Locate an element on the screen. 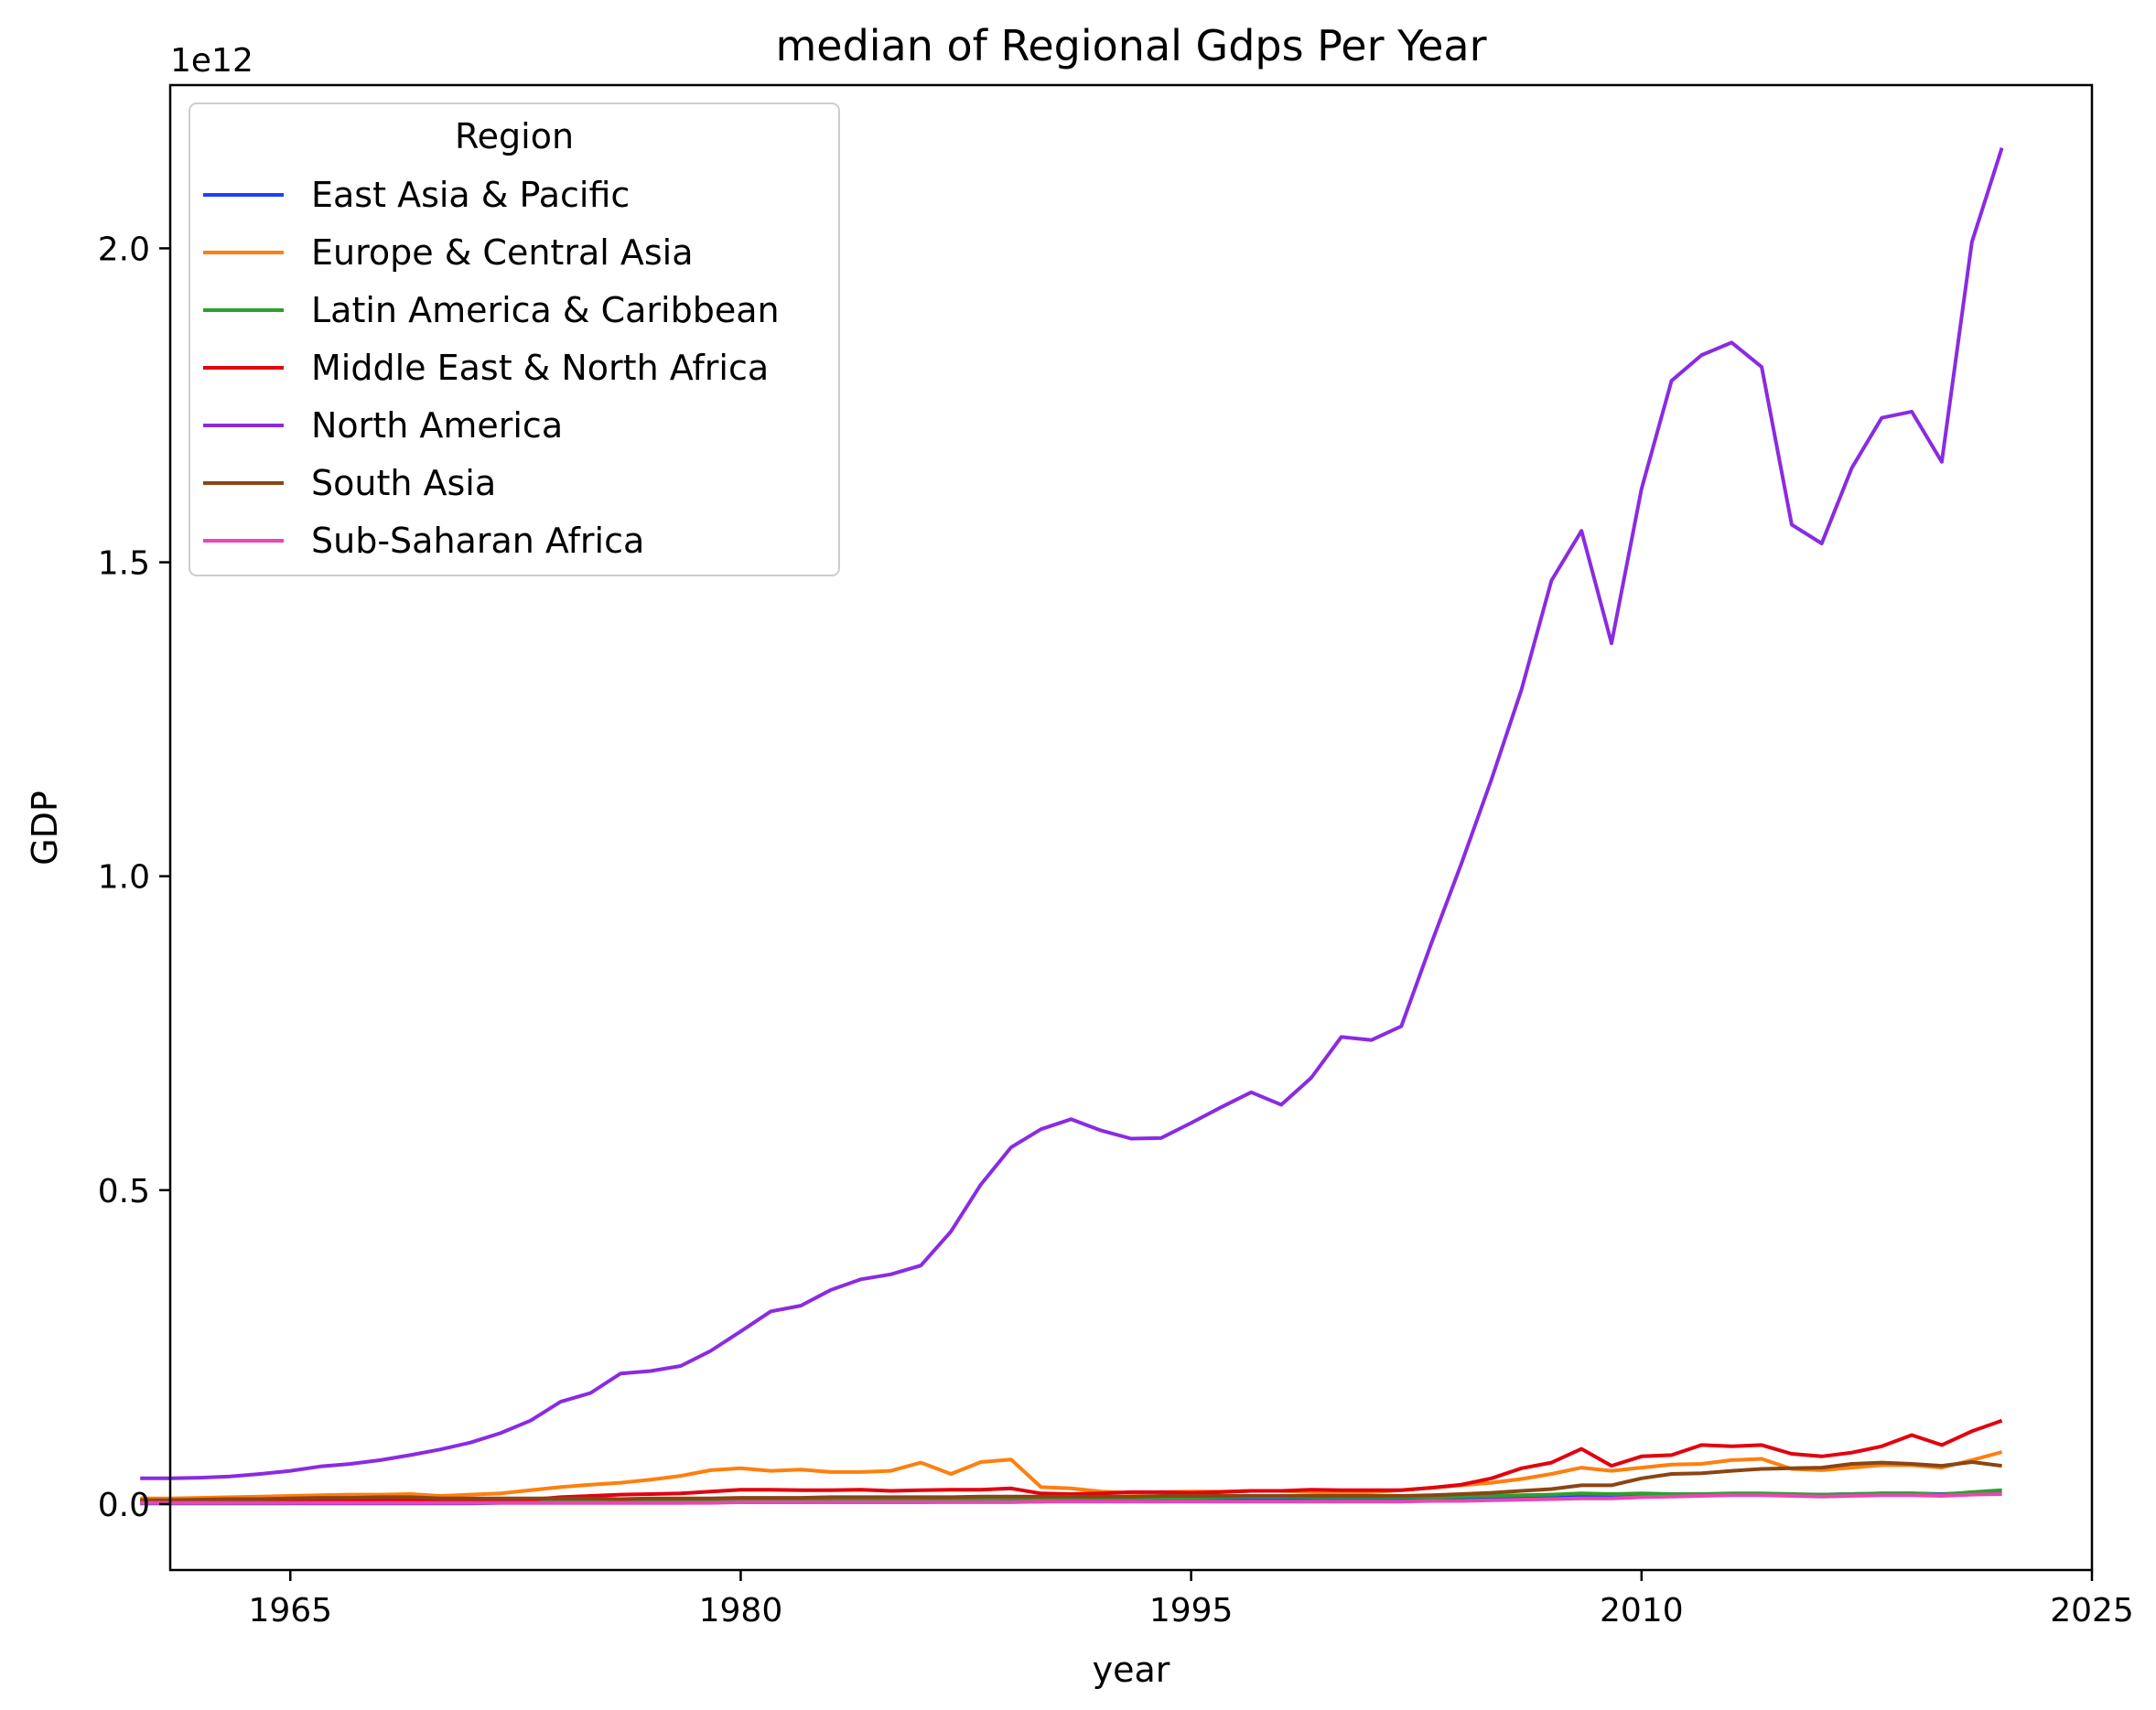 The image size is (2156, 1710). legend-box is located at coordinates (514, 339).